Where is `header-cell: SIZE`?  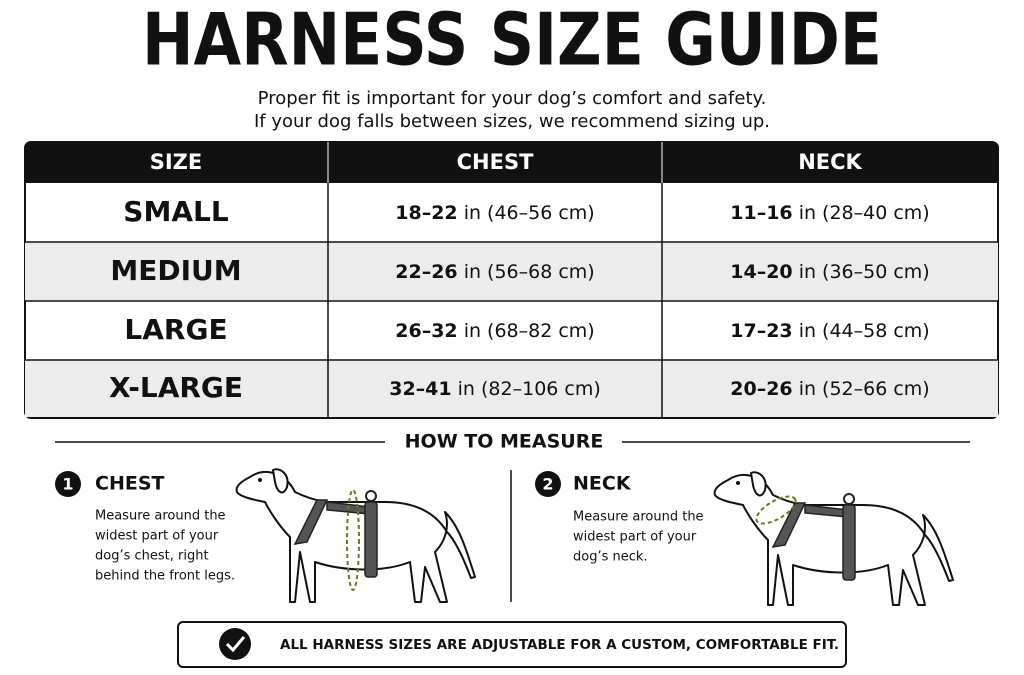
header-cell: SIZE is located at coordinates (176, 162).